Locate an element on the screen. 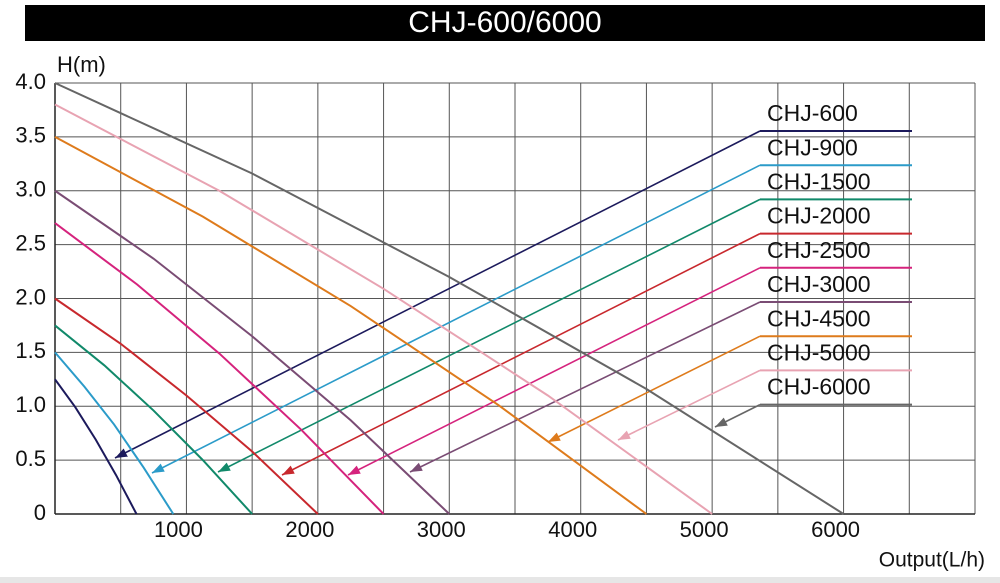 The image size is (1000, 583). x-tick-label: 1000 is located at coordinates (178, 529).